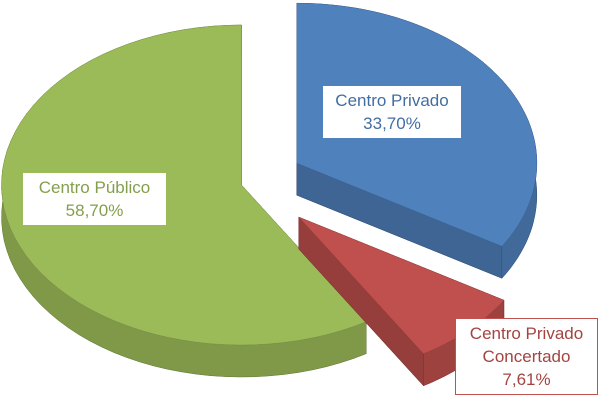 The height and width of the screenshot is (403, 598). What do you see at coordinates (392, 100) in the screenshot?
I see `label-name: Centro Privado` at bounding box center [392, 100].